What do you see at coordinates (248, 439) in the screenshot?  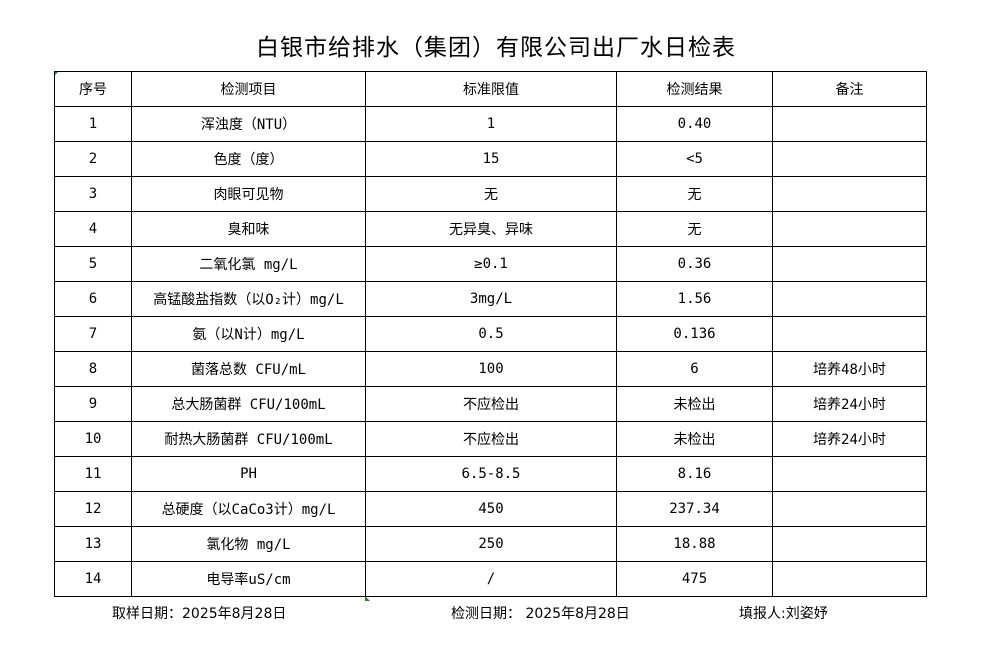 I see `test-item-cell: 耐热大肠菌群 CFU/100mL` at bounding box center [248, 439].